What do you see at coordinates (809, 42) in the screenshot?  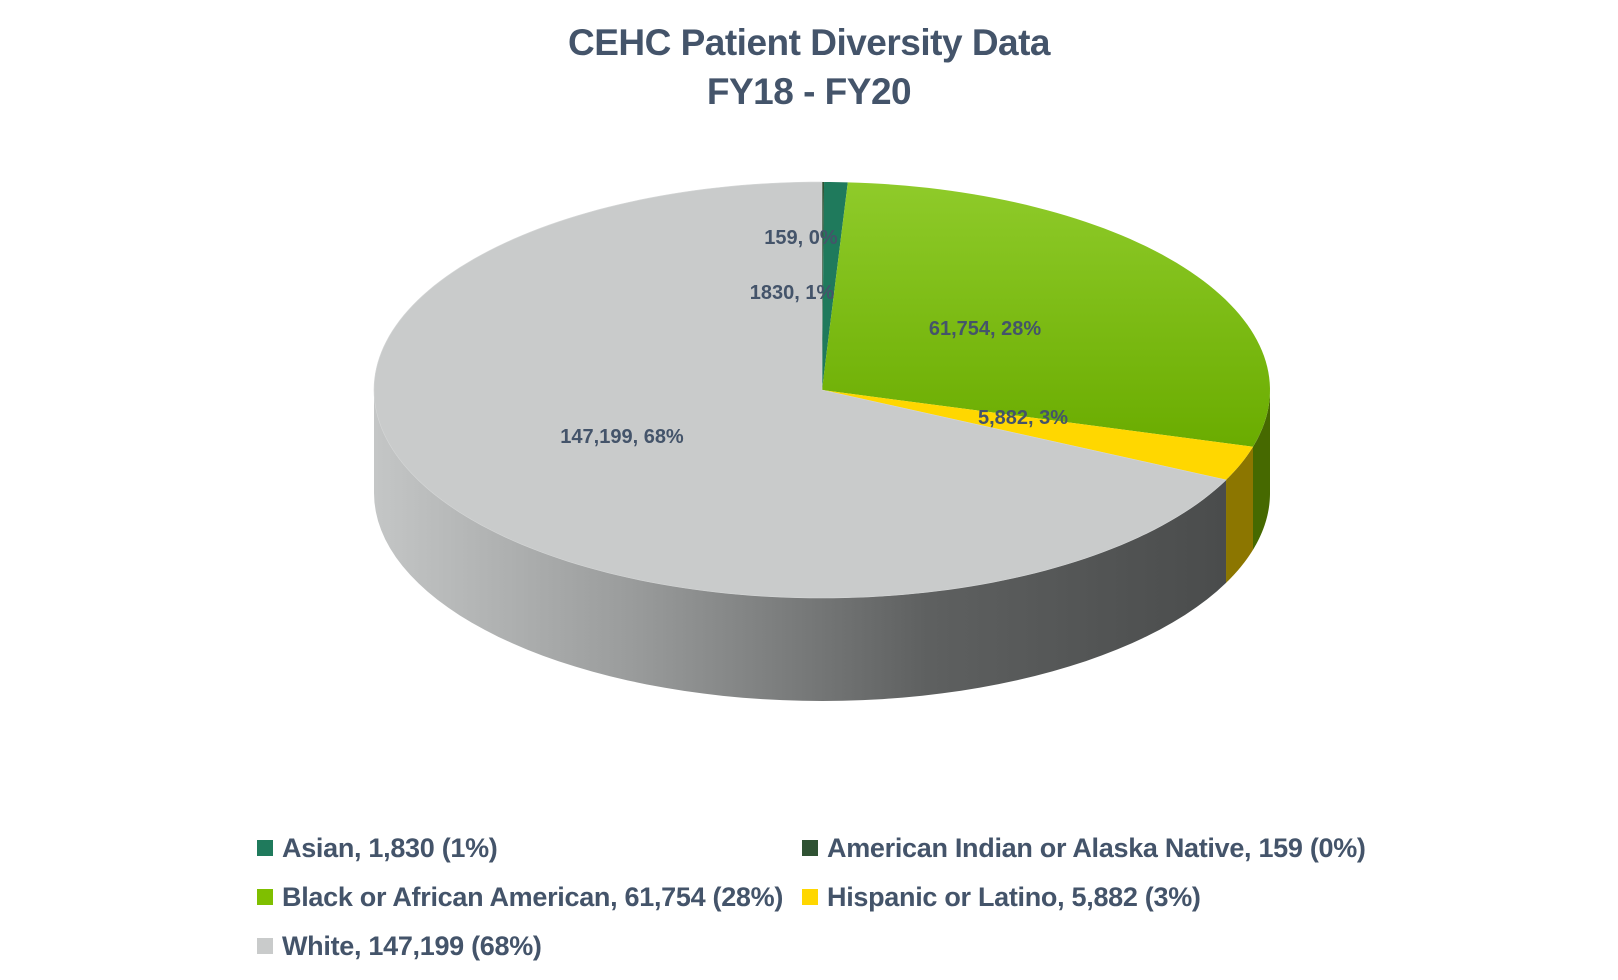 I see `chart-title-line1: CEHC Patient Diversity Data` at bounding box center [809, 42].